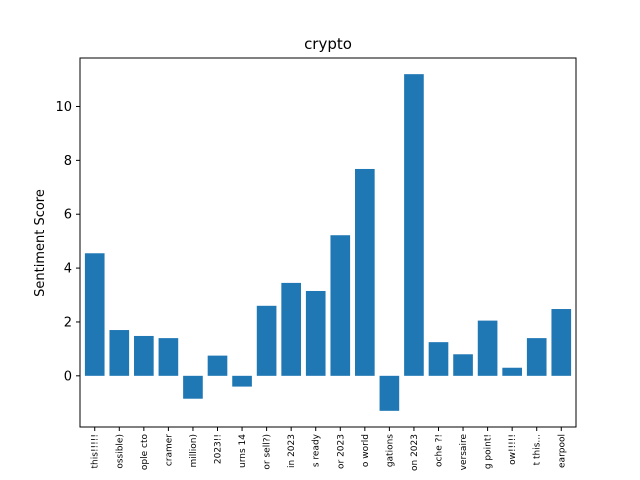 This screenshot has width=640, height=480. I want to click on chart-title: crypto, so click(328, 44).